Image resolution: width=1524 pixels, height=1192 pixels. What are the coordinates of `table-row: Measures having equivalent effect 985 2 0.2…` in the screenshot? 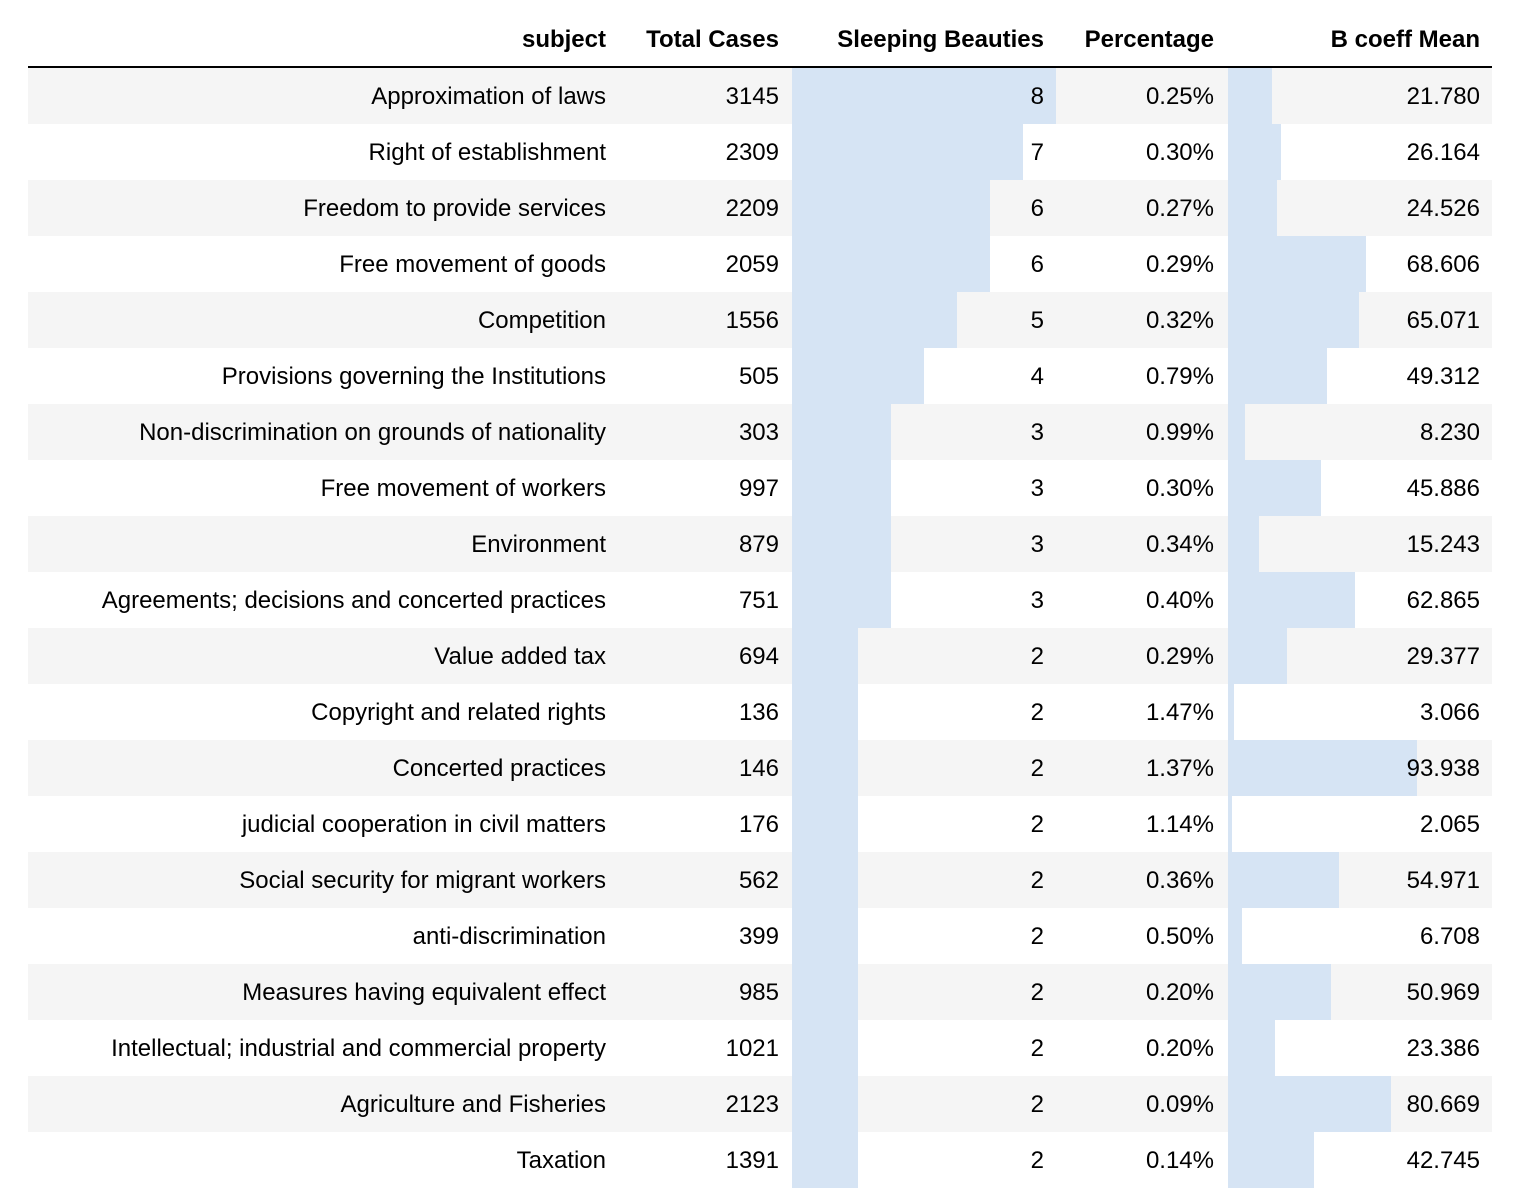 It's located at (760, 992).